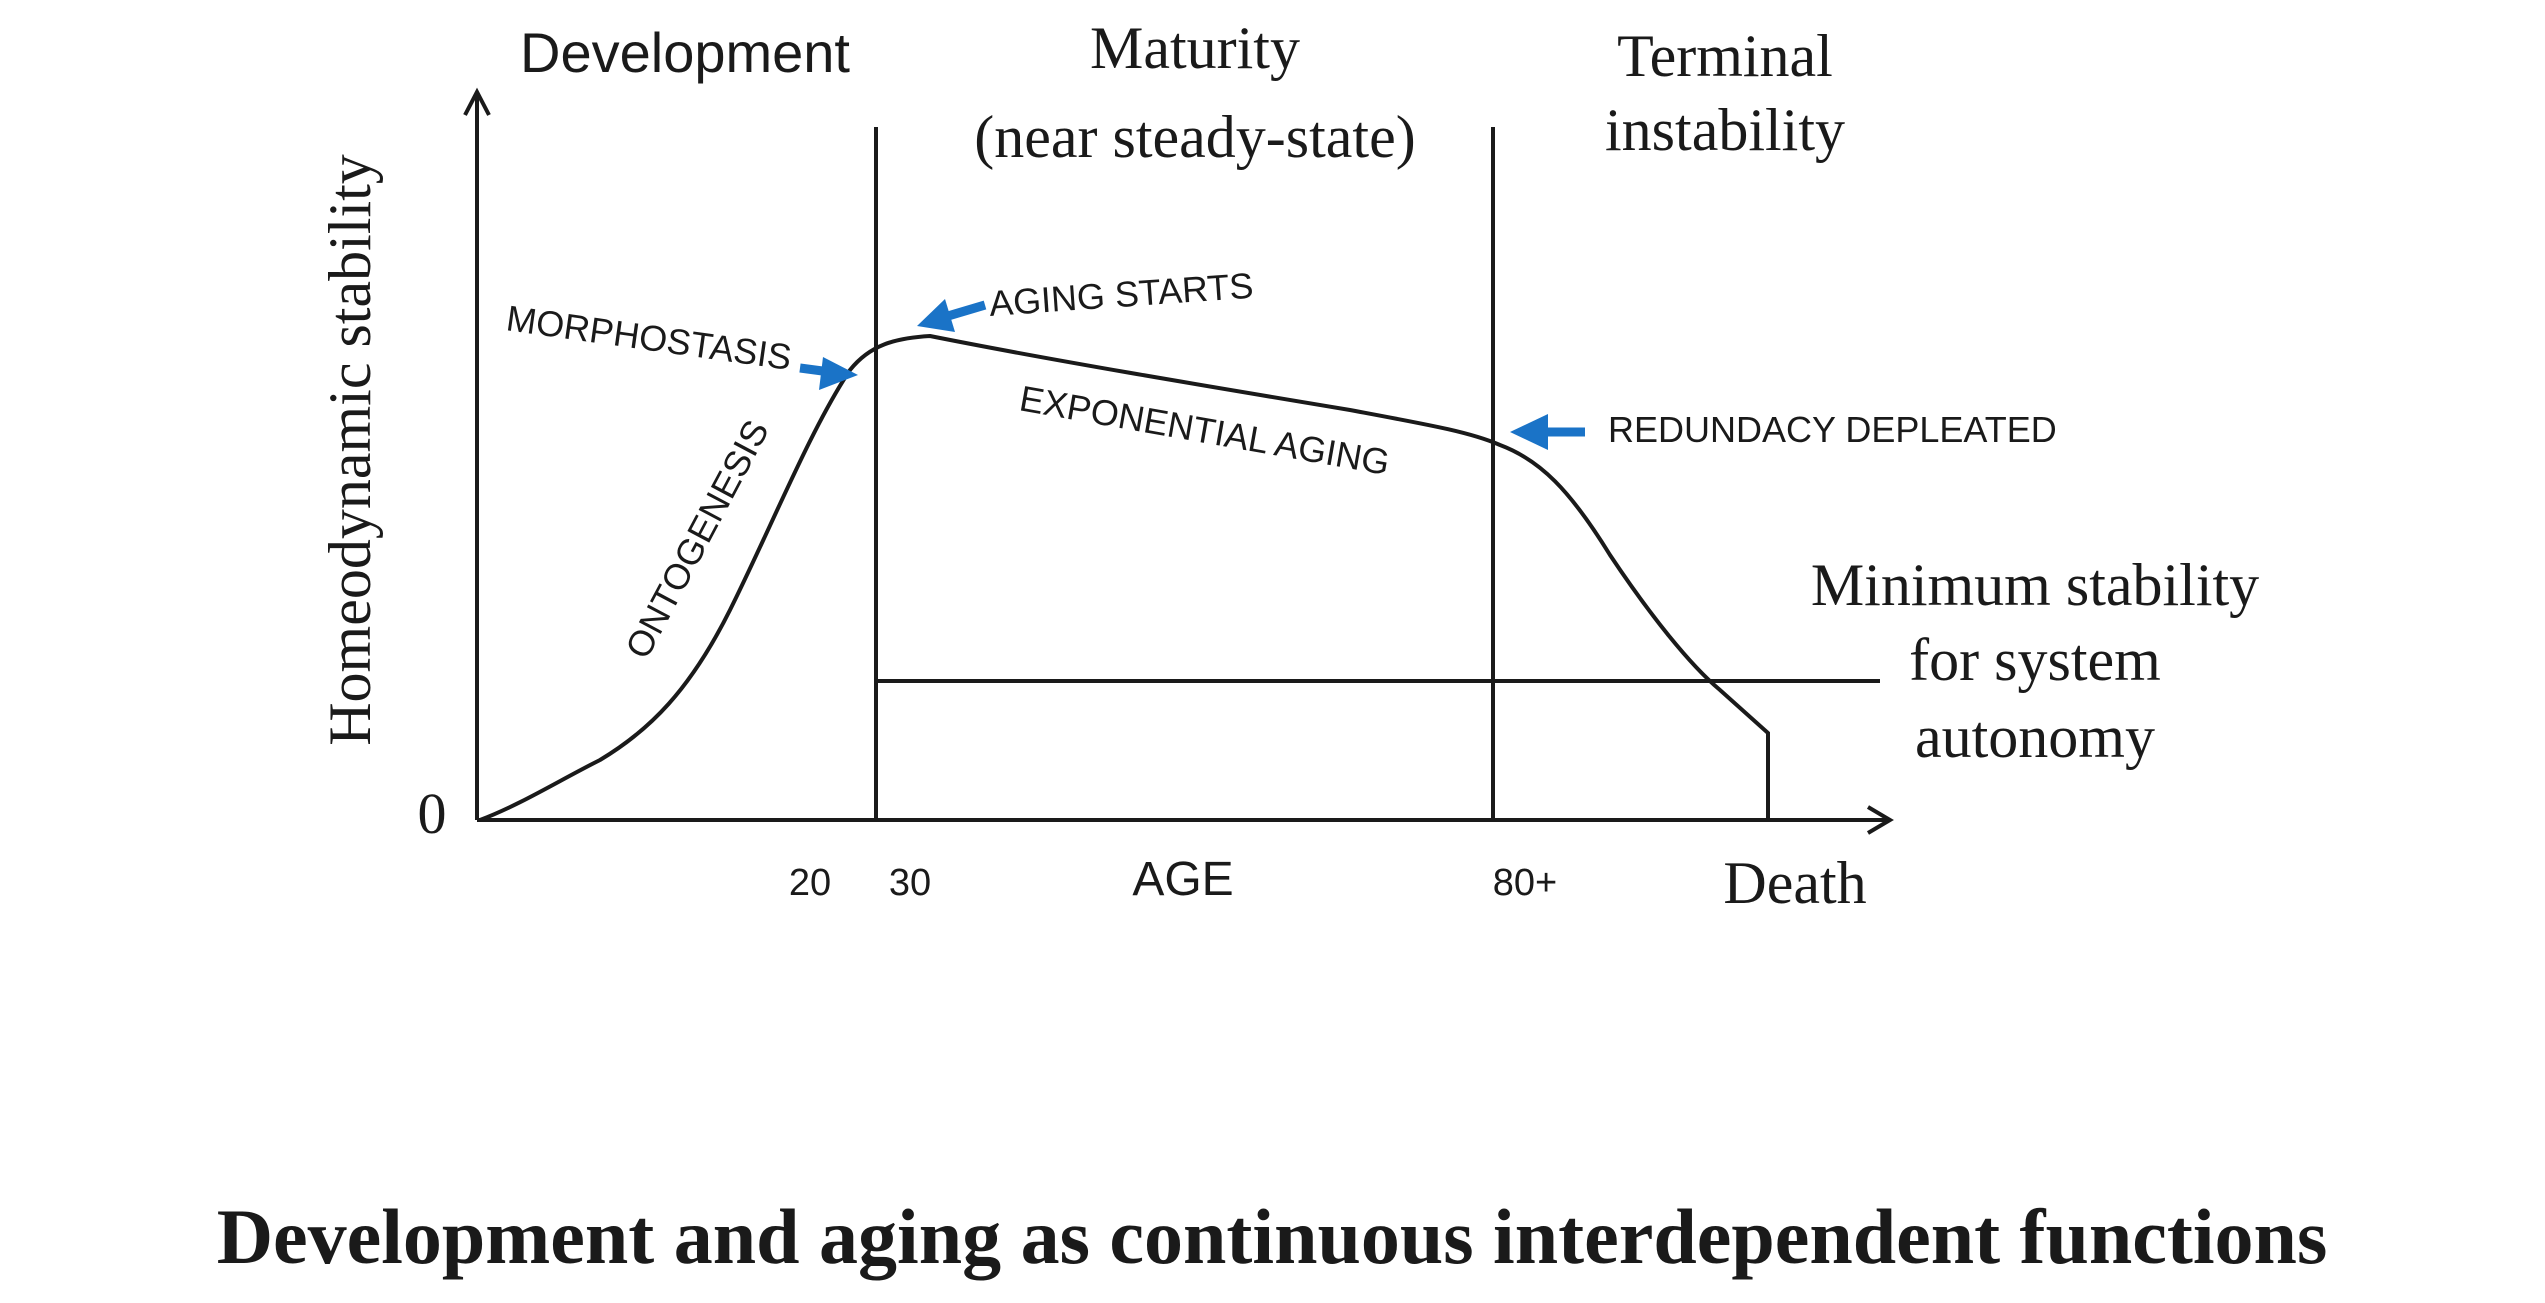  I want to click on phase-maturity-line2: (near steady-state), so click(1194, 137).